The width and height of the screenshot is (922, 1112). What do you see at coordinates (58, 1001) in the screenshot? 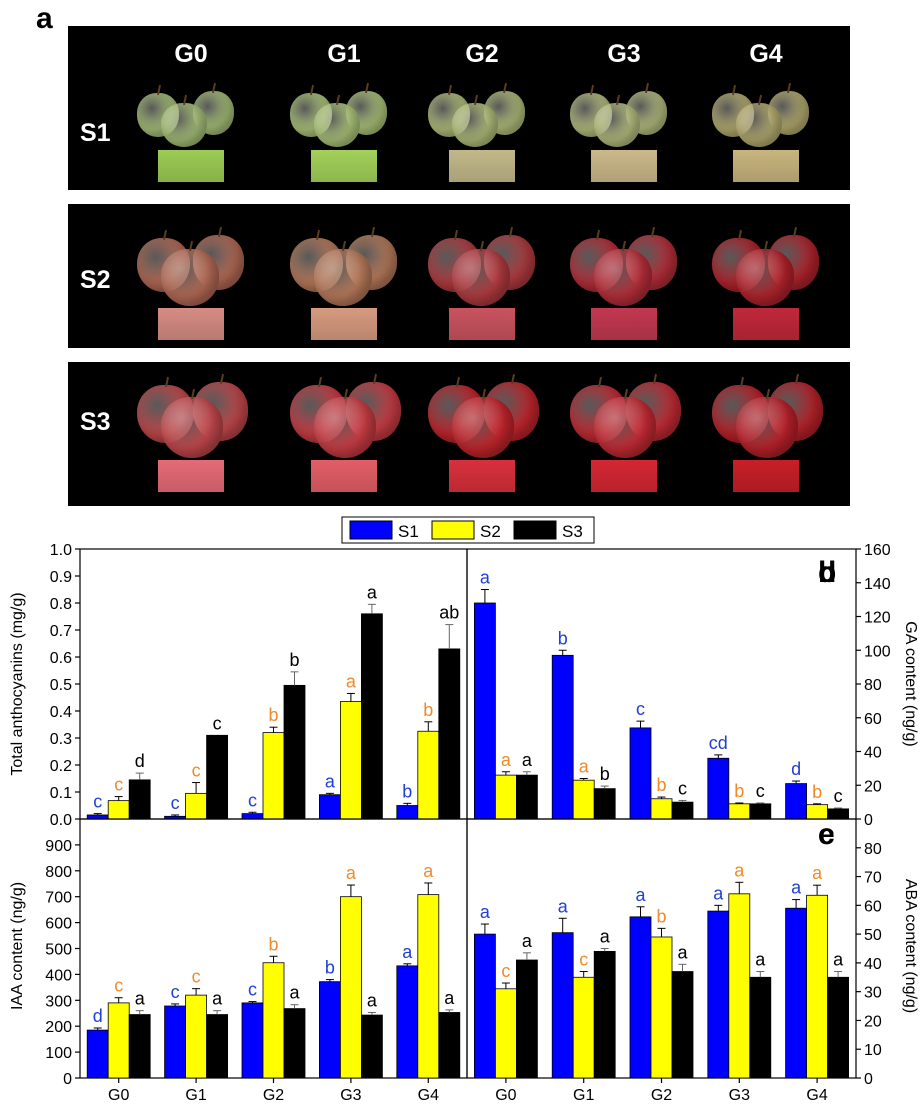
I see `y-tick-label-c: 300` at bounding box center [58, 1001].